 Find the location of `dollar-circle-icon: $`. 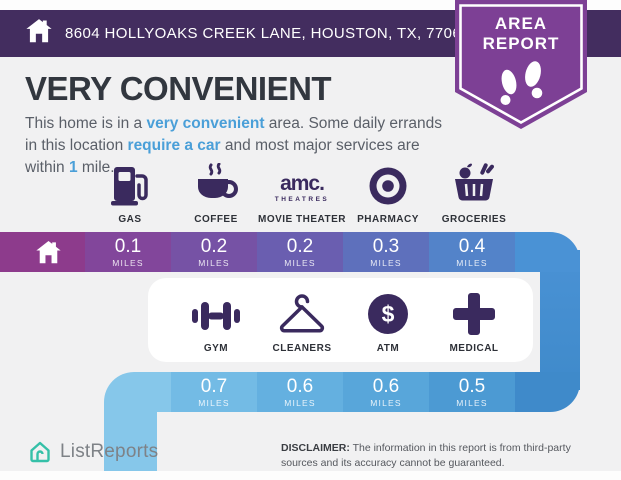

dollar-circle-icon: $ is located at coordinates (388, 313).